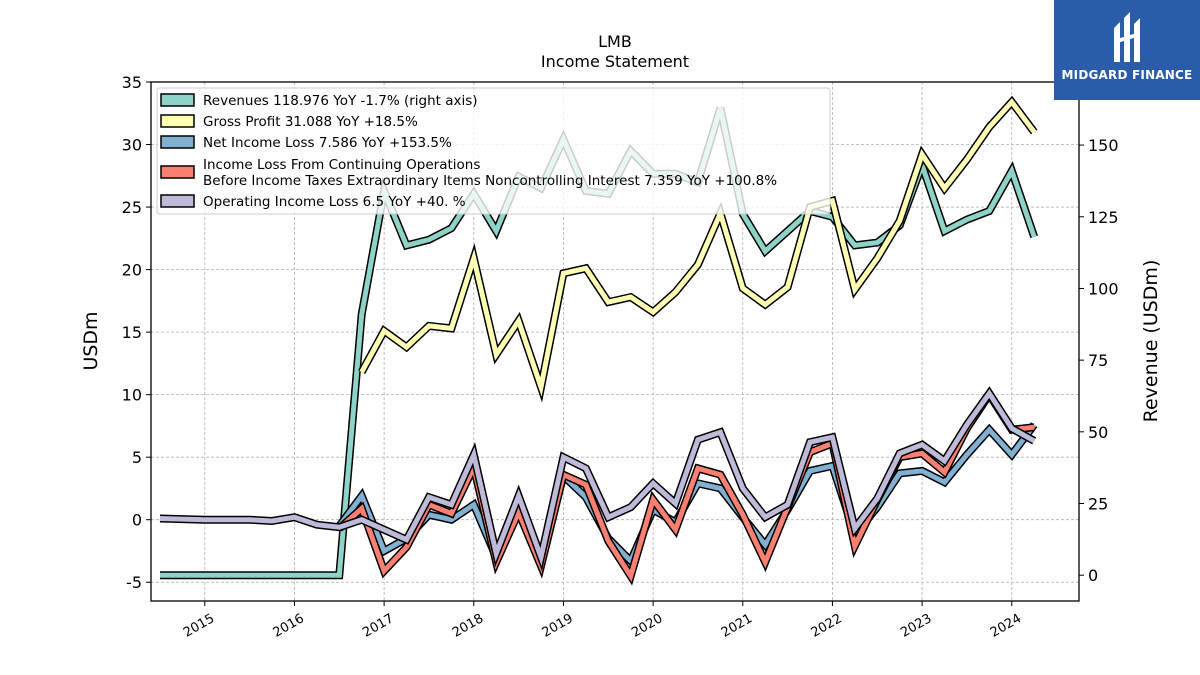 The image size is (1200, 675). What do you see at coordinates (132, 82) in the screenshot?
I see `y-tick-label-left: 35` at bounding box center [132, 82].